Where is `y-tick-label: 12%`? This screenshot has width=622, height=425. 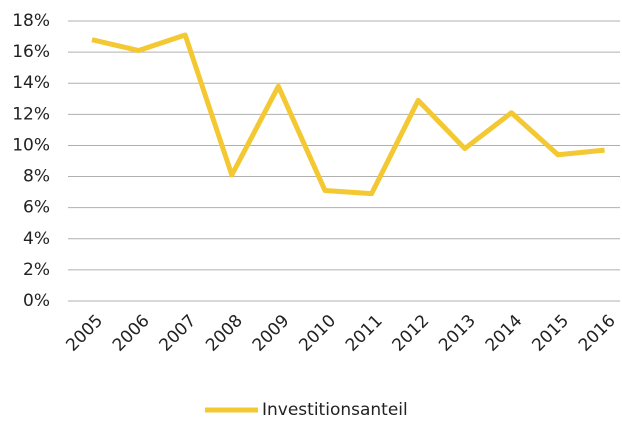
y-tick-label: 12% is located at coordinates (31, 114).